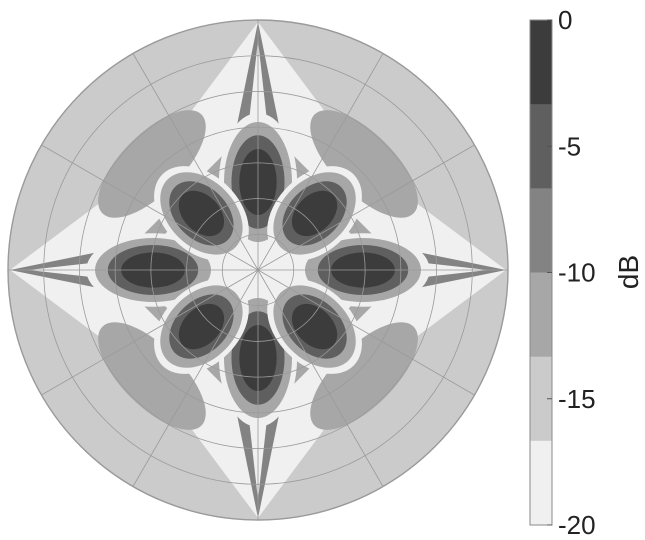  I want to click on colorbar-tick-label-2: -10, so click(577, 273).